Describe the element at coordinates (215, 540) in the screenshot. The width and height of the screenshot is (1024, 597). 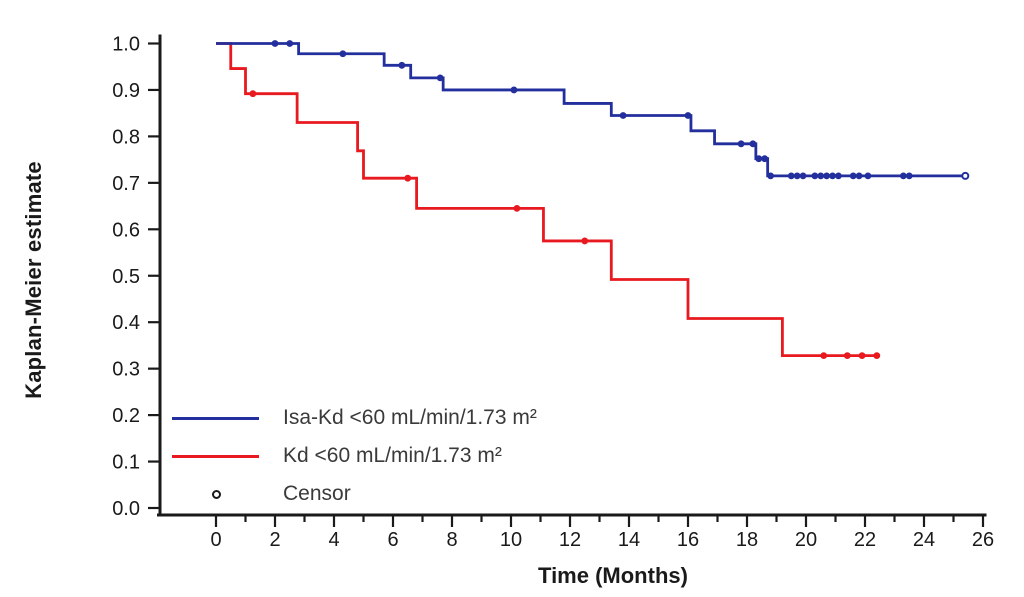
I see `x-tick-label: 0` at that location.